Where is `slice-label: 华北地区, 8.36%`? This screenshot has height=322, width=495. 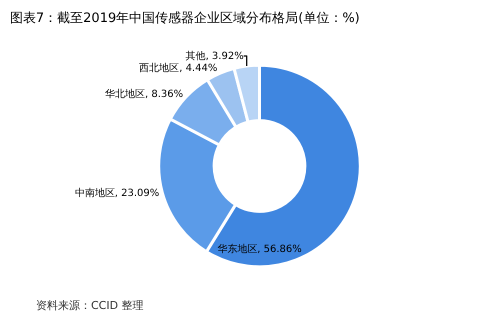
slice-label: 华北地区, 8.36% is located at coordinates (144, 94).